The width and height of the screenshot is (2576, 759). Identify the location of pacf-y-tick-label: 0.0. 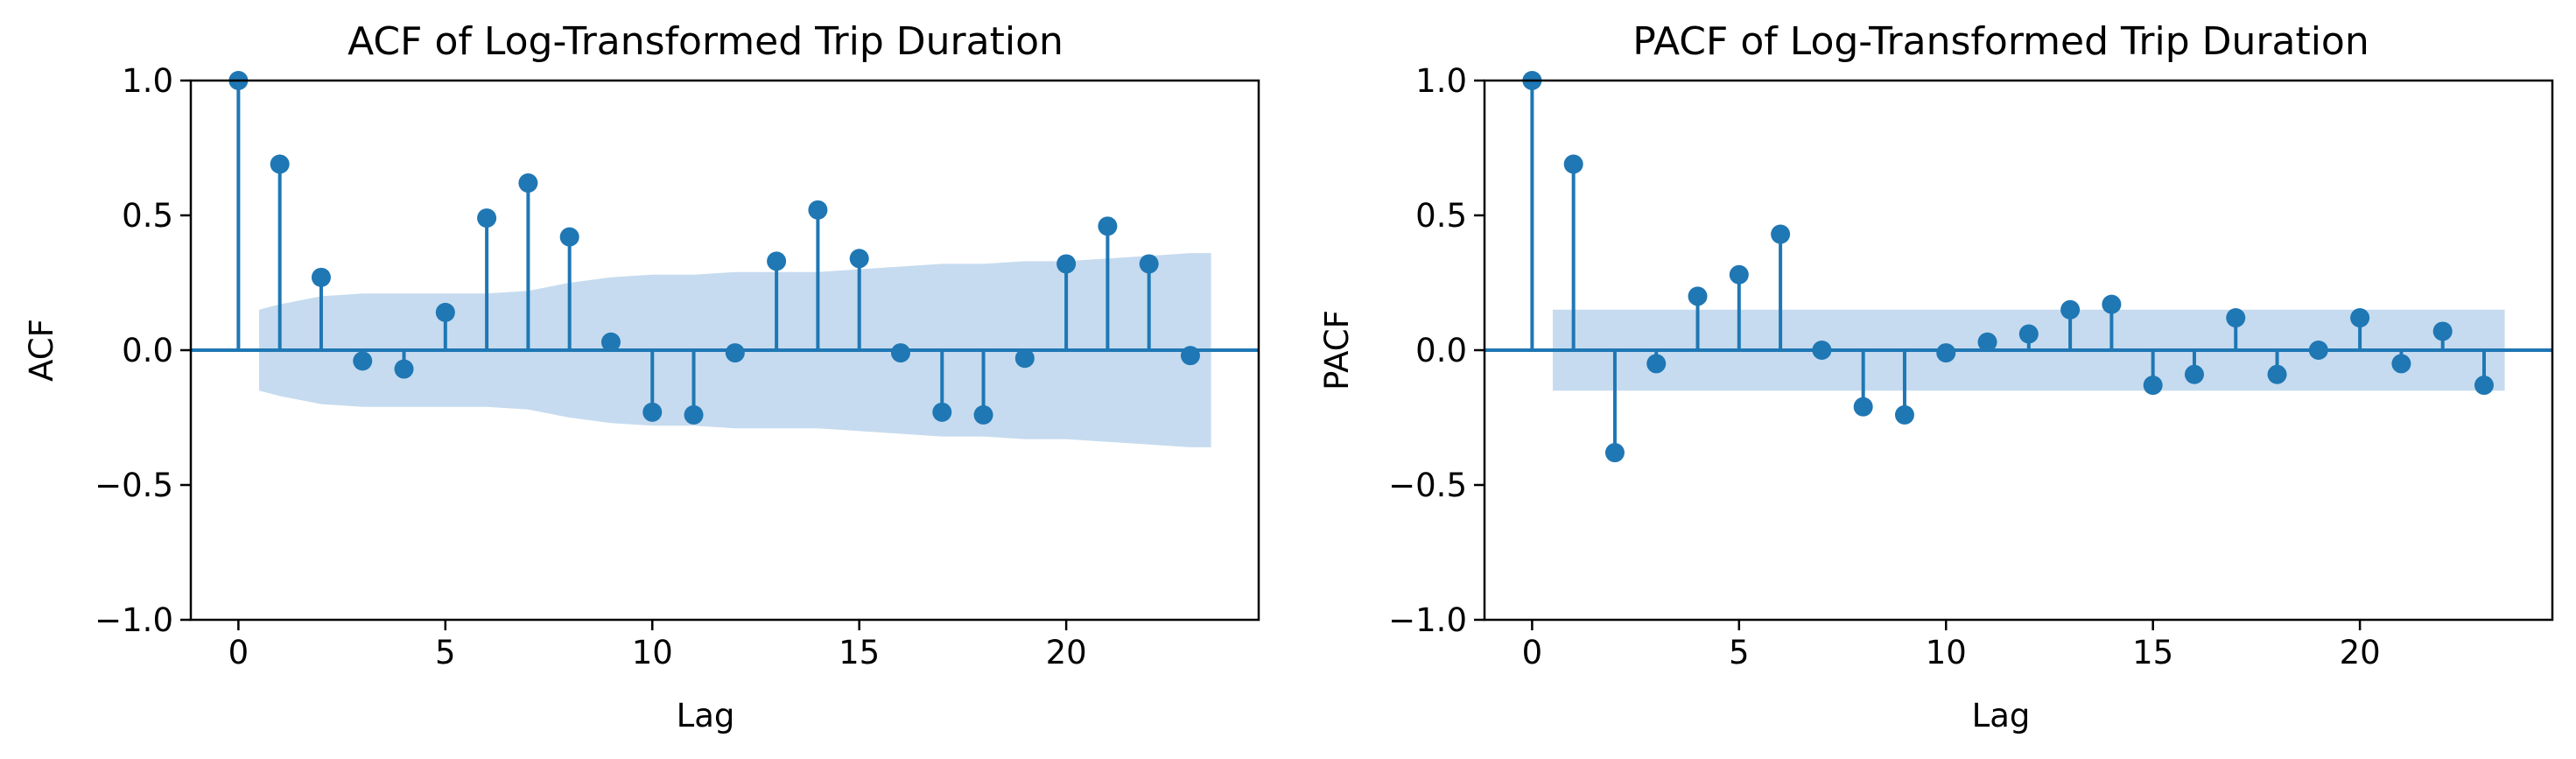
(1441, 351).